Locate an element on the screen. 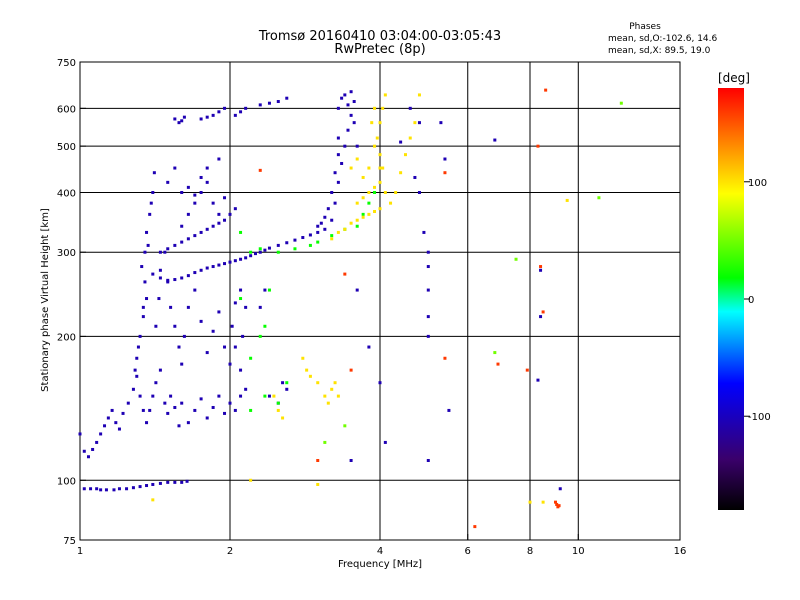 This screenshot has height=600, width=800. x-ticks: 1 2 4 6 8 10 16 is located at coordinates (381, 545).